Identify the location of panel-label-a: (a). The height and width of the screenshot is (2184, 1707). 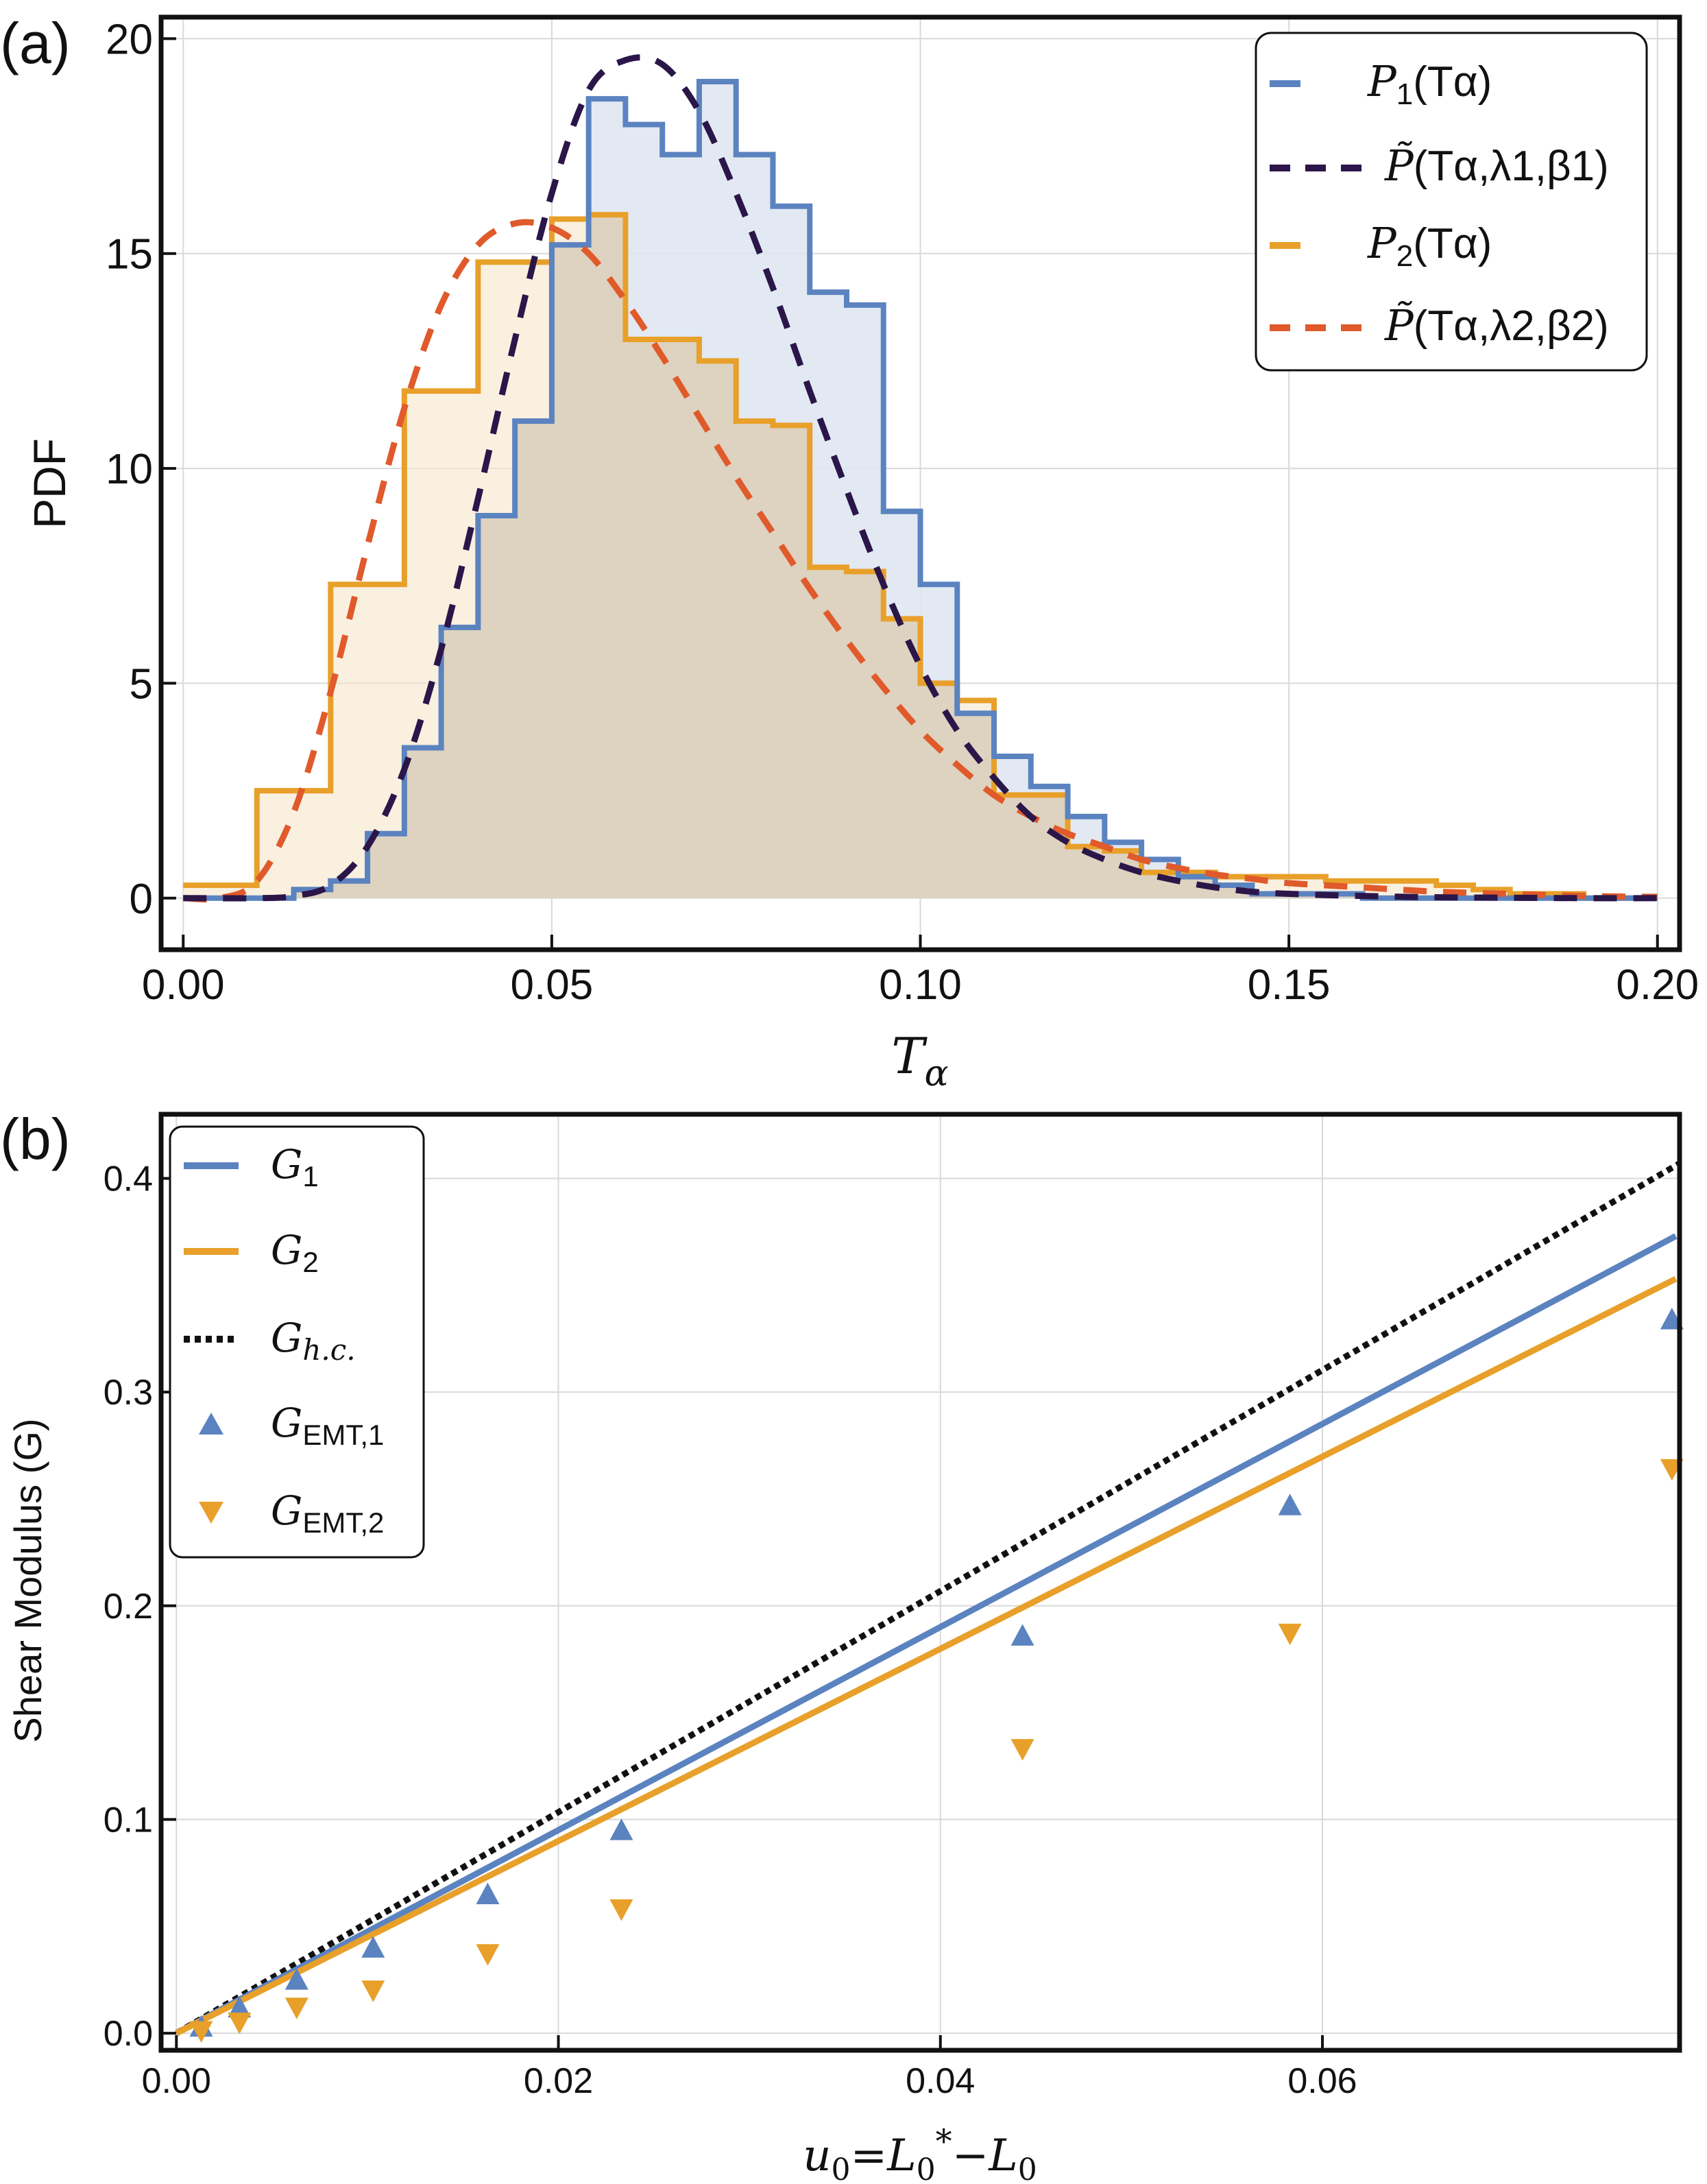
(35, 43).